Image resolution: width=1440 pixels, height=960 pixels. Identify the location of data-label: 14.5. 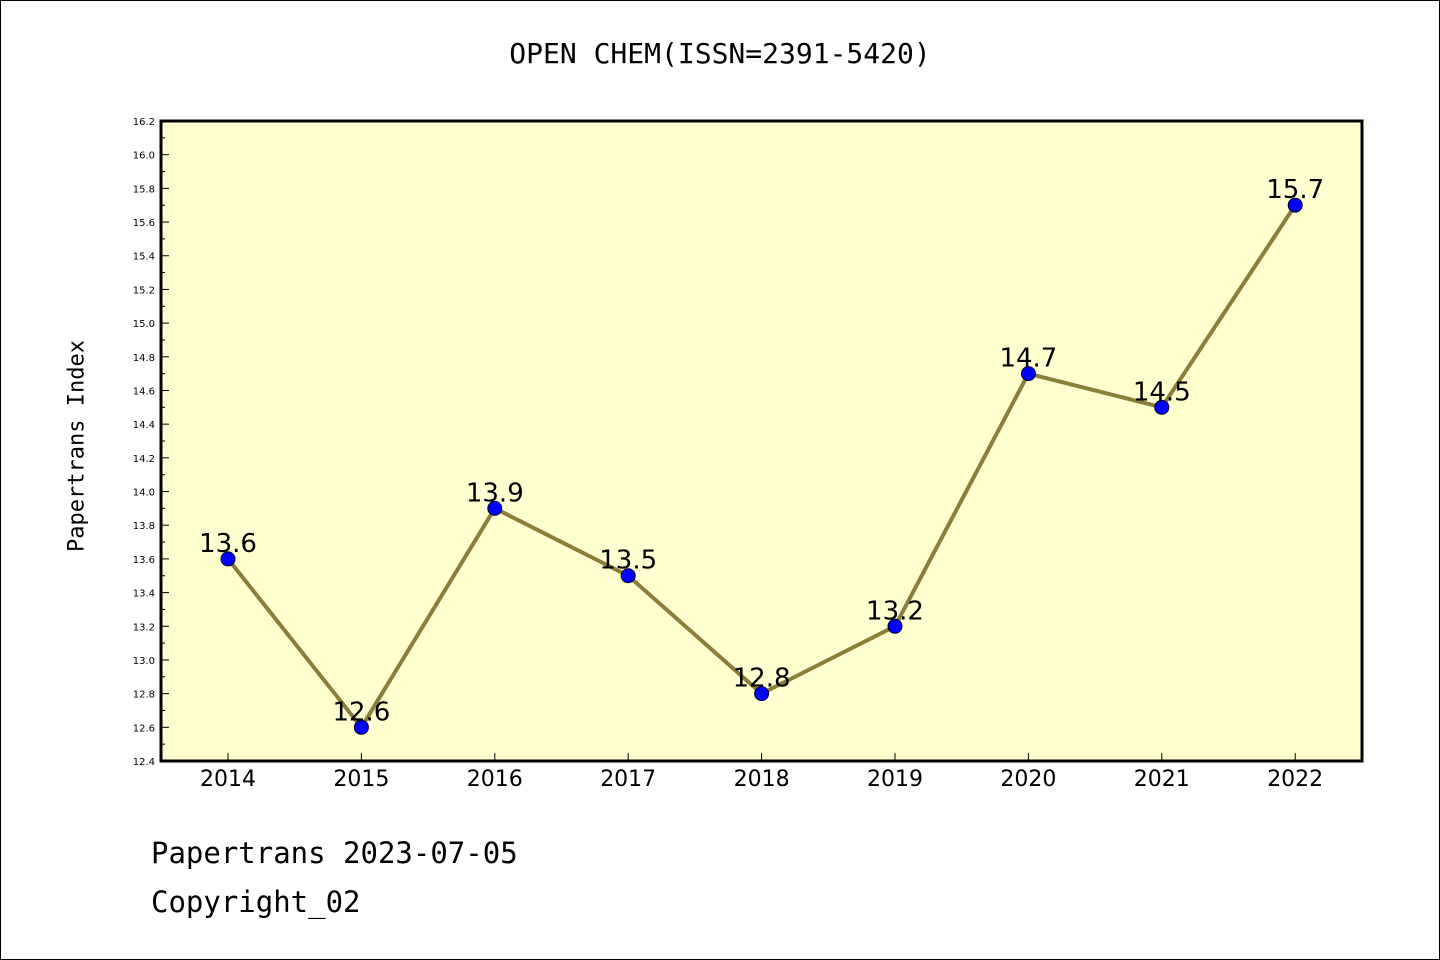
(1162, 392).